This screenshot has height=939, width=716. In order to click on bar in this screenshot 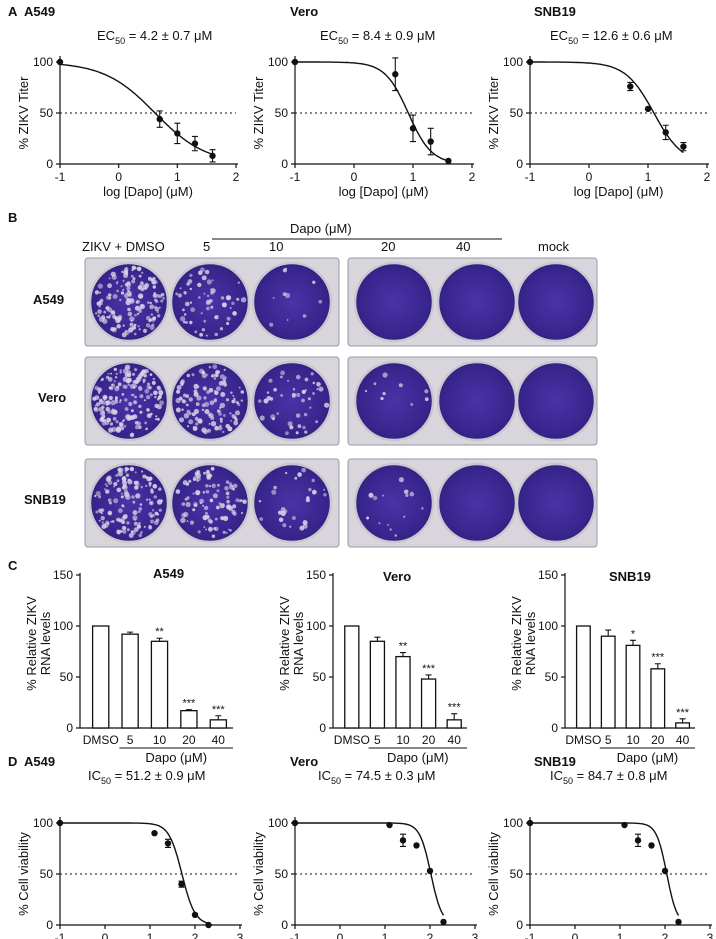, I will do `click(100, 677)`.